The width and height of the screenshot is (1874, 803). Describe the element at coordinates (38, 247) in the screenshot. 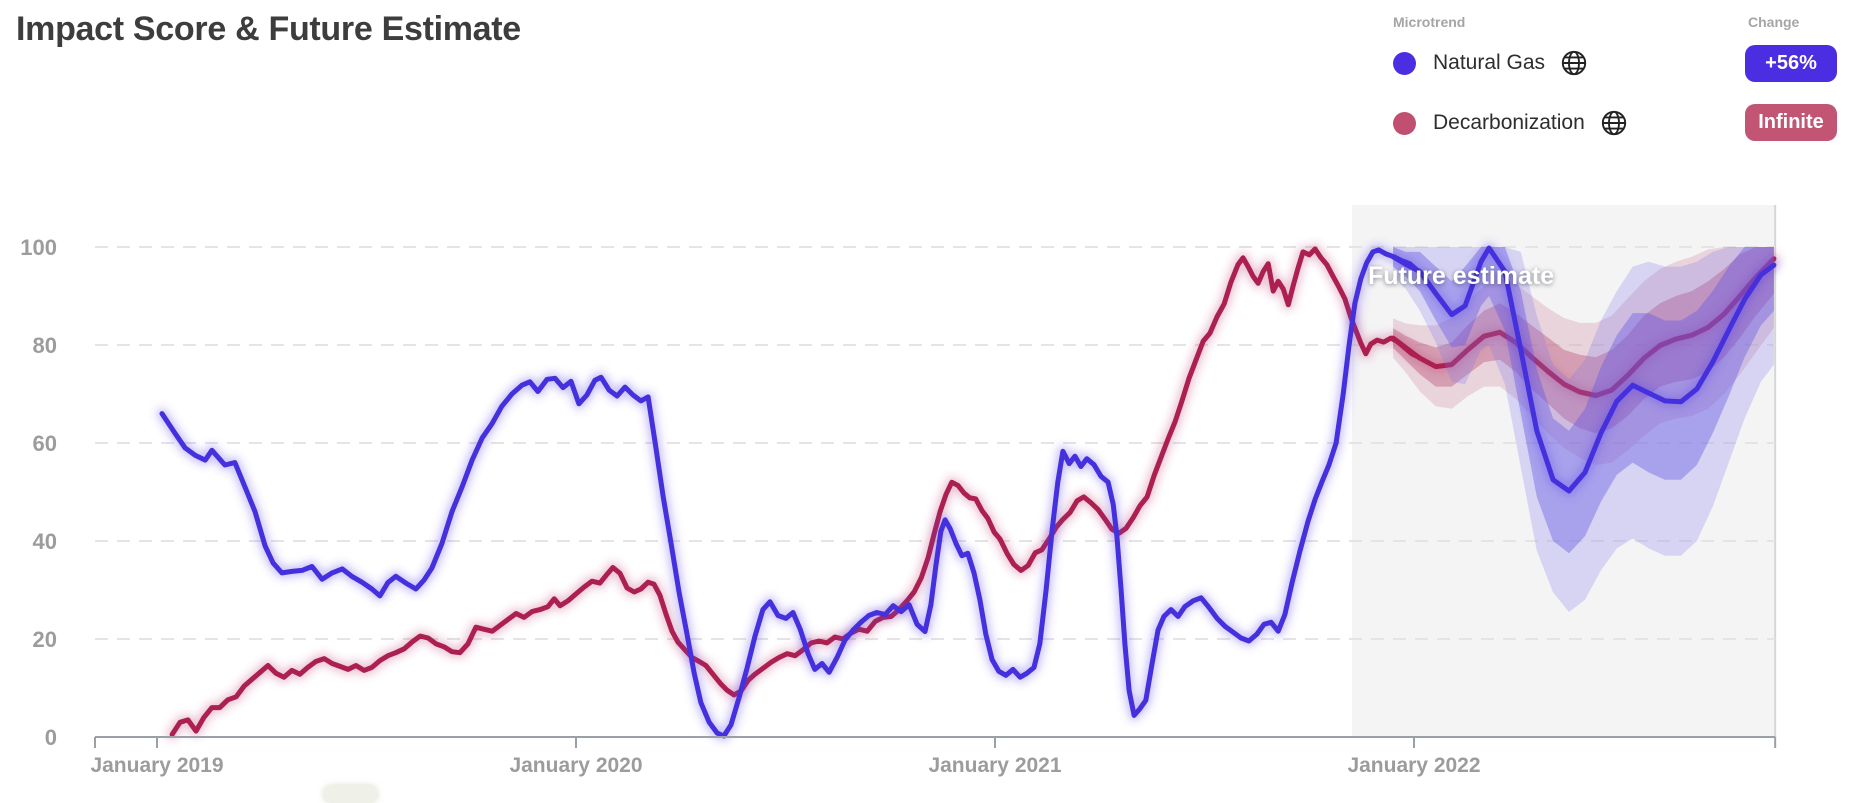

I see `y-axis-label: 100` at that location.